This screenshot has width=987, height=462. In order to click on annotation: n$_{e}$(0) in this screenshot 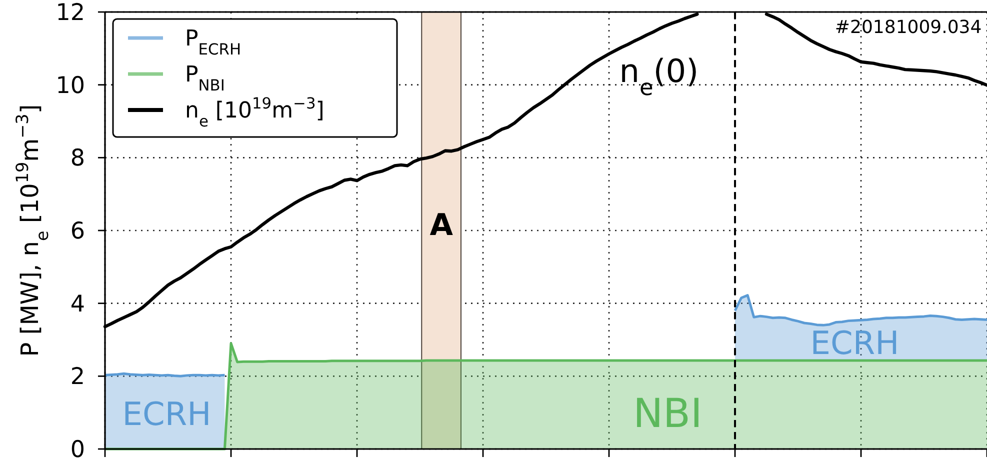, I will do `click(659, 76)`.